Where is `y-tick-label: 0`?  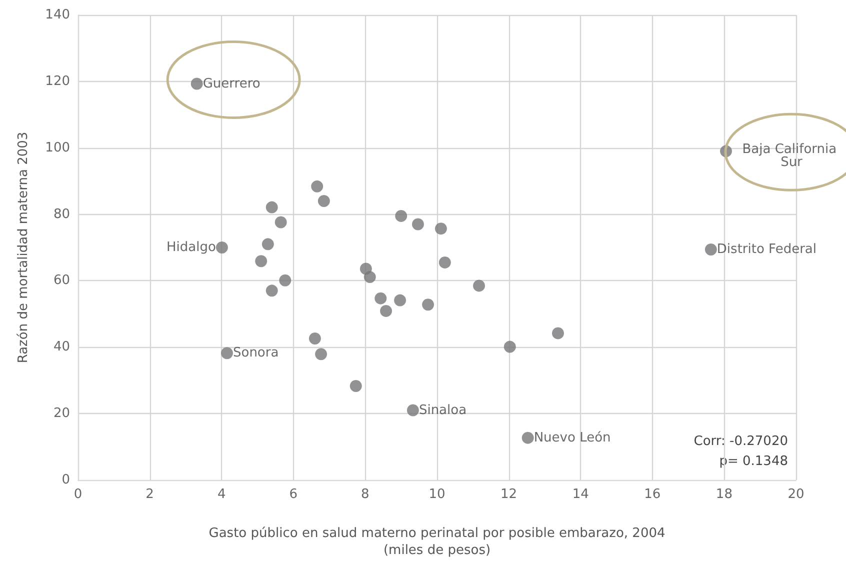 y-tick-label: 0 is located at coordinates (66, 480).